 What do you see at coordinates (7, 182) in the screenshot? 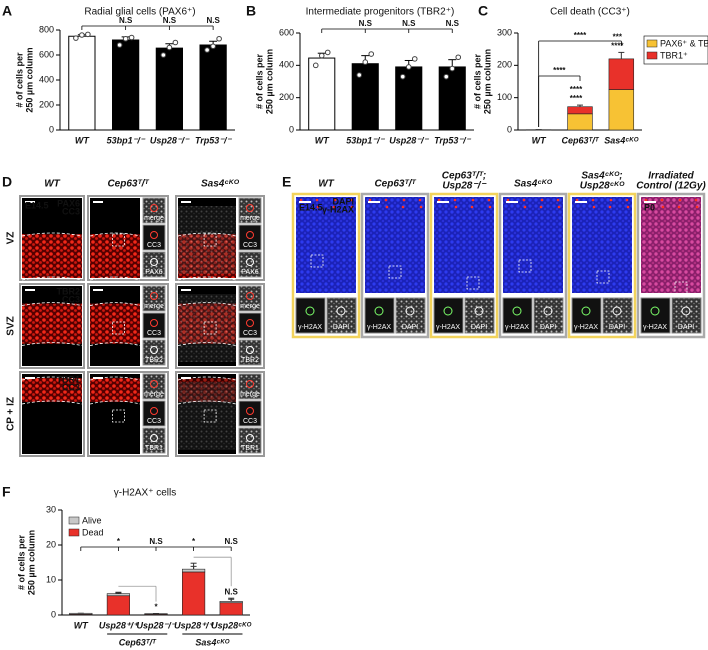
I see `panel-label: D` at bounding box center [7, 182].